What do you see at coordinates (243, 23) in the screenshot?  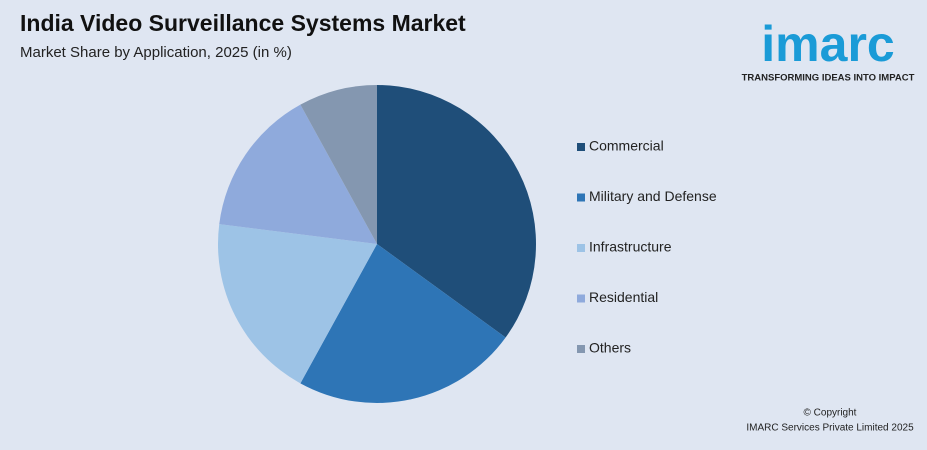 I see `chart-title: India Video Surveillance Systems Market` at bounding box center [243, 23].